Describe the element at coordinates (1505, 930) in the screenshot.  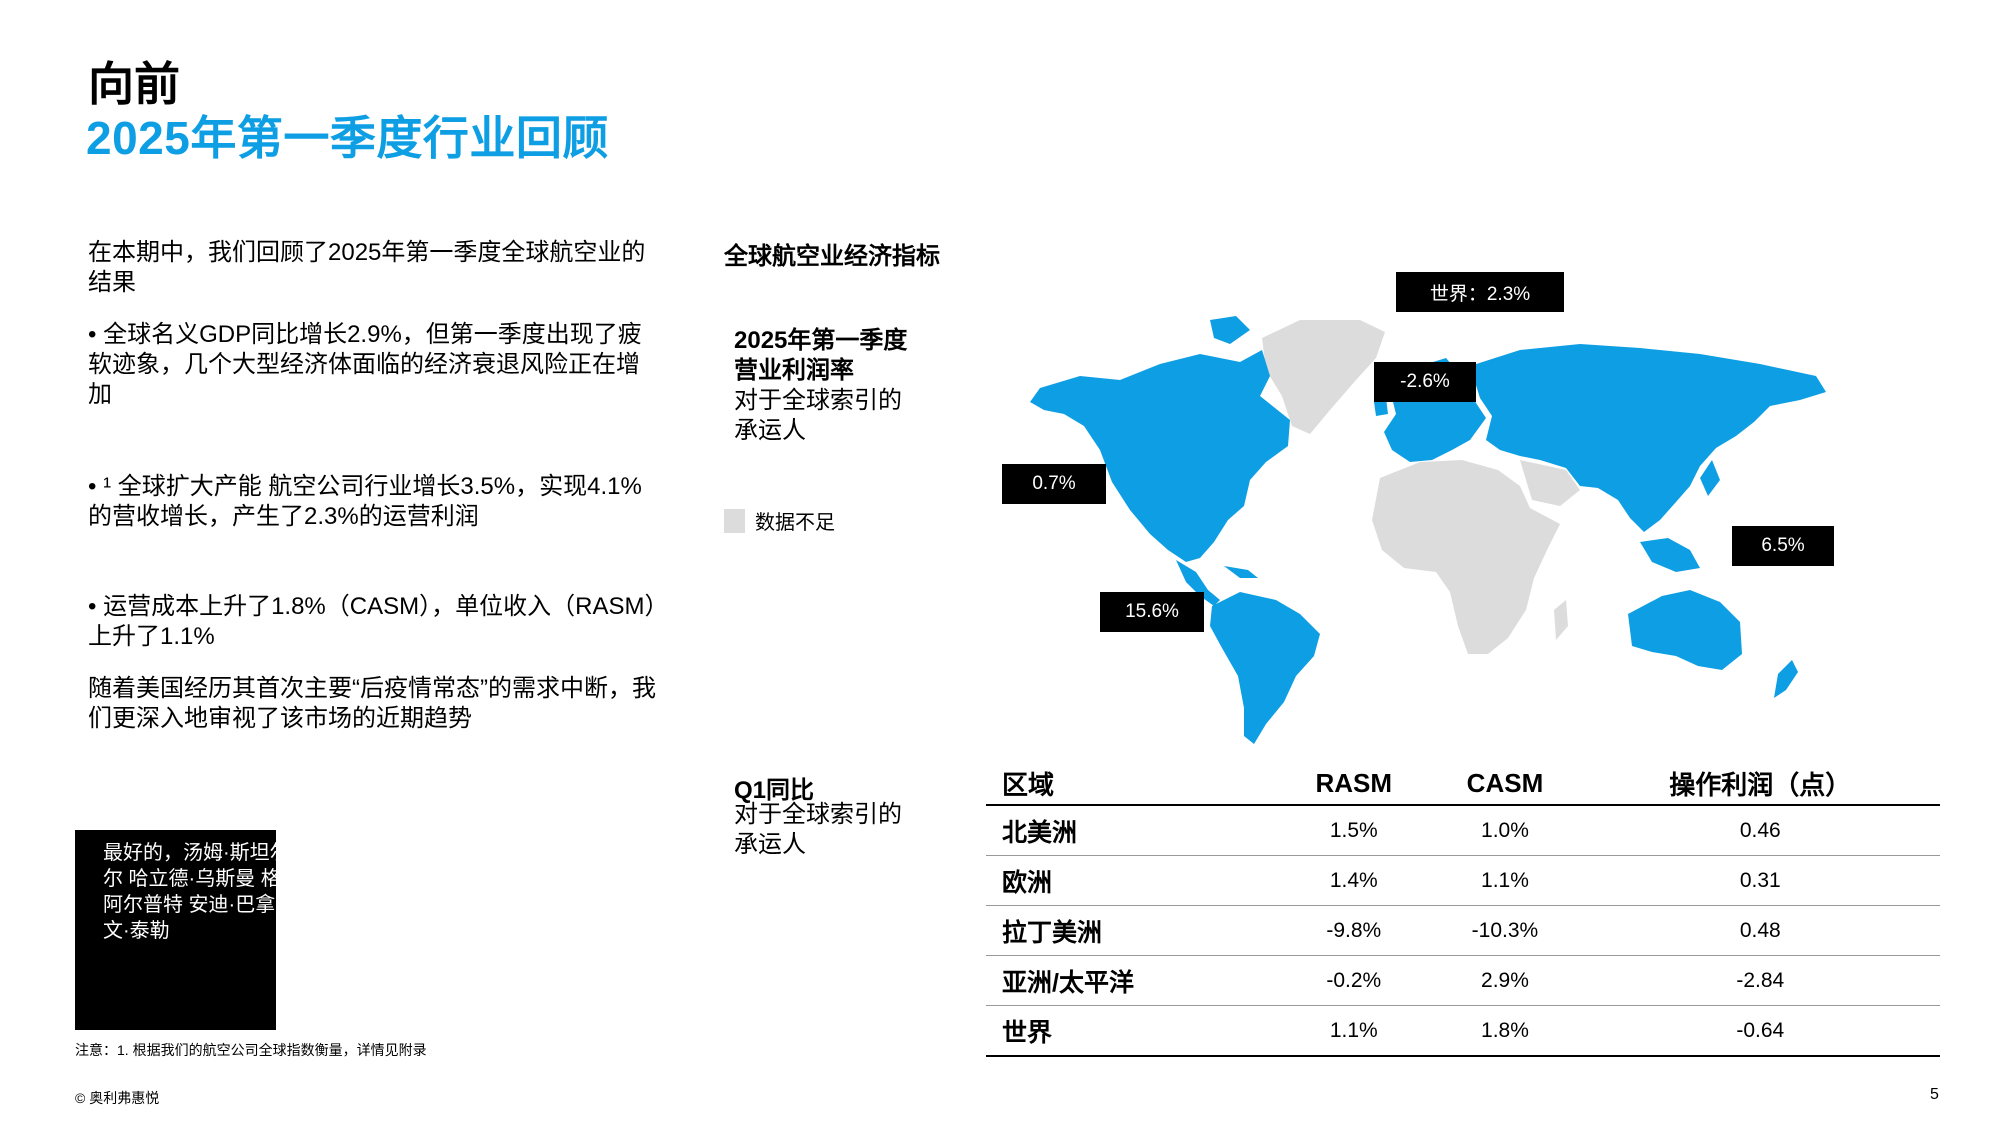
I see `casm-cell: -10.3%` at that location.